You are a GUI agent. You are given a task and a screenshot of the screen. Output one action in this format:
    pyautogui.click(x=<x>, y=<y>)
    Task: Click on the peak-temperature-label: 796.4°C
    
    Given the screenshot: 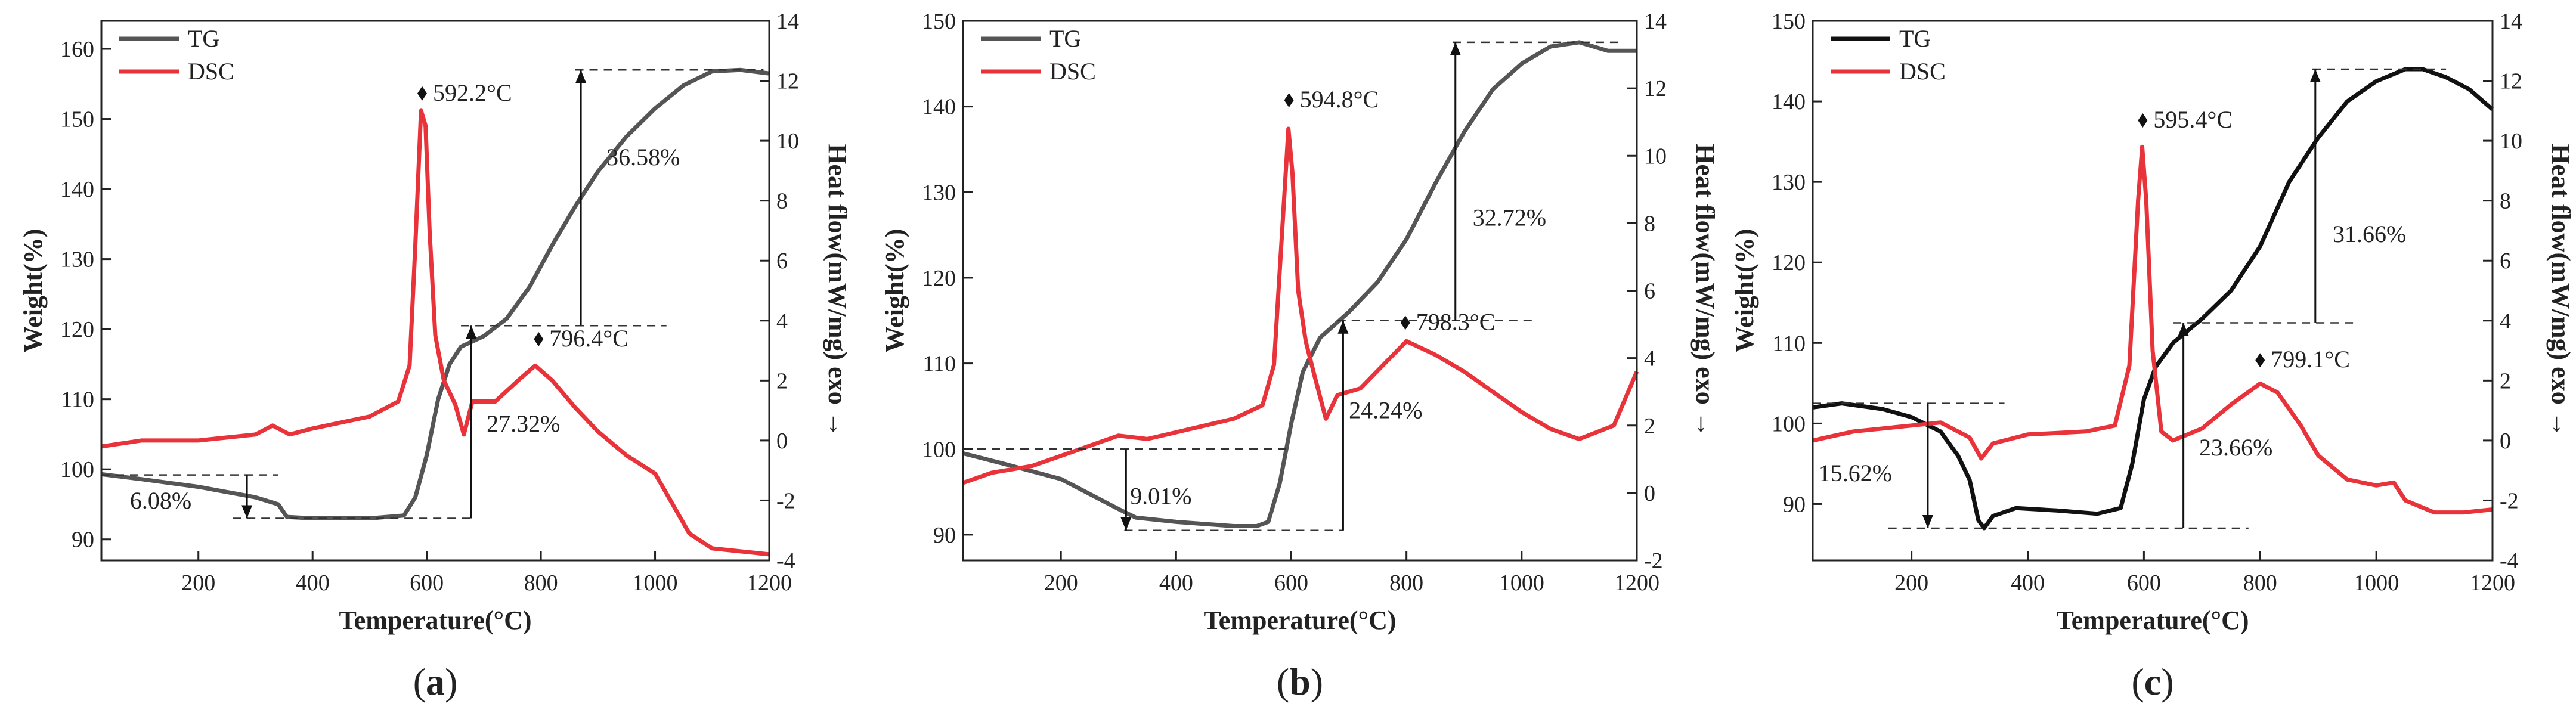 What is the action you would take?
    pyautogui.click(x=588, y=339)
    